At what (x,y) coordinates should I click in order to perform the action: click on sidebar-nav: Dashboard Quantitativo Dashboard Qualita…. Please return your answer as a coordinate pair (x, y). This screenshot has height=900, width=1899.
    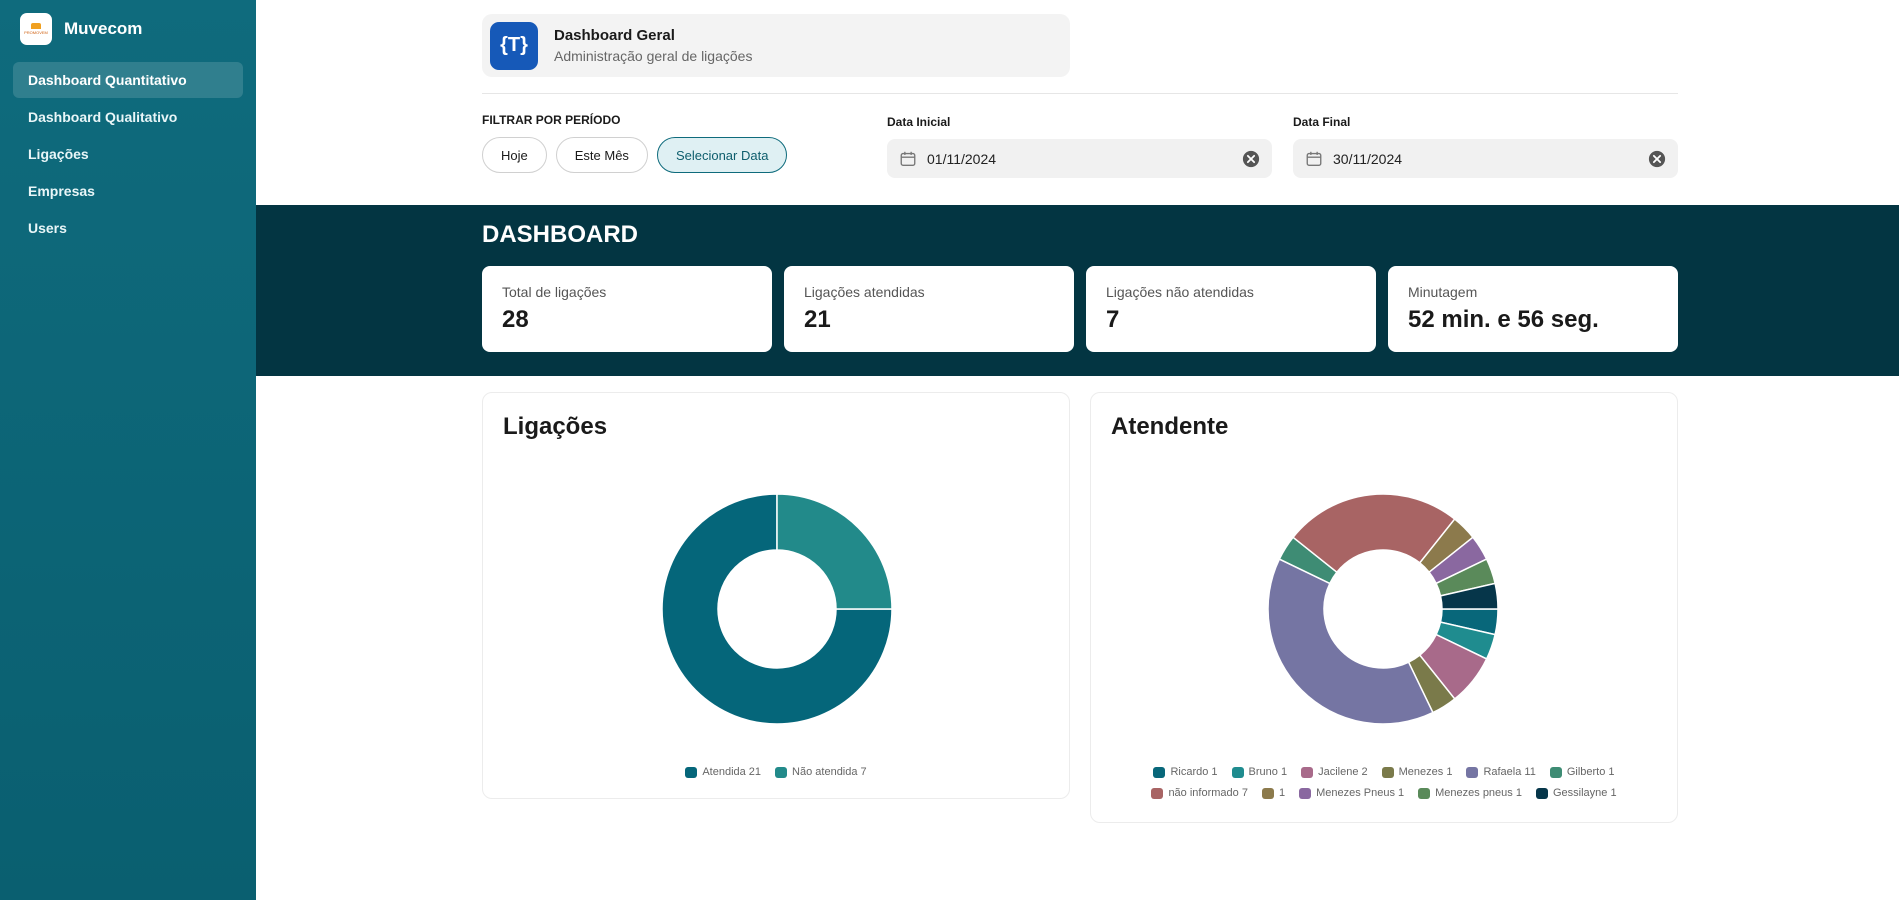
    Looking at the image, I should click on (128, 154).